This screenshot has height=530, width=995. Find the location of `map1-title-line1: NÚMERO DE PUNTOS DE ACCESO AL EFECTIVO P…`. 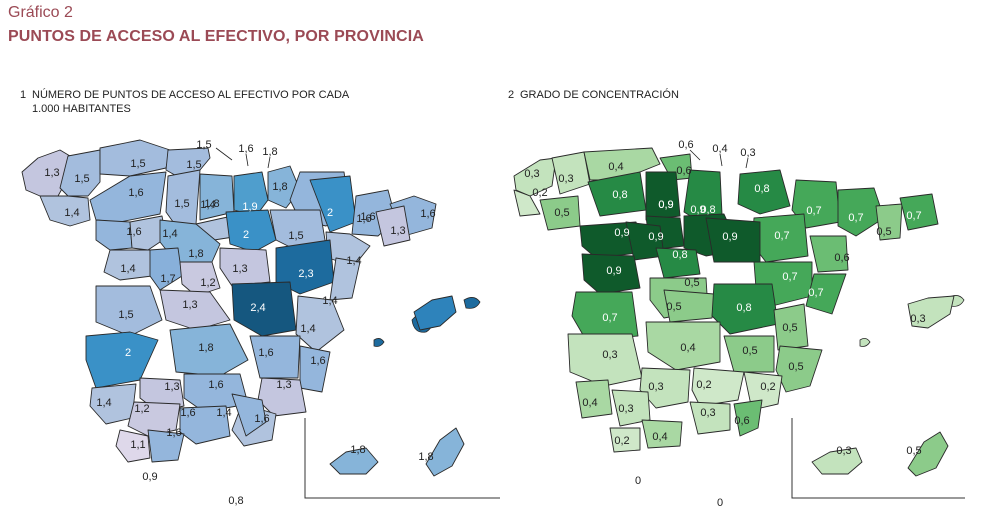

map1-title-line1: NÚMERO DE PUNTOS DE ACCESO AL EFECTIVO P… is located at coordinates (191, 95).